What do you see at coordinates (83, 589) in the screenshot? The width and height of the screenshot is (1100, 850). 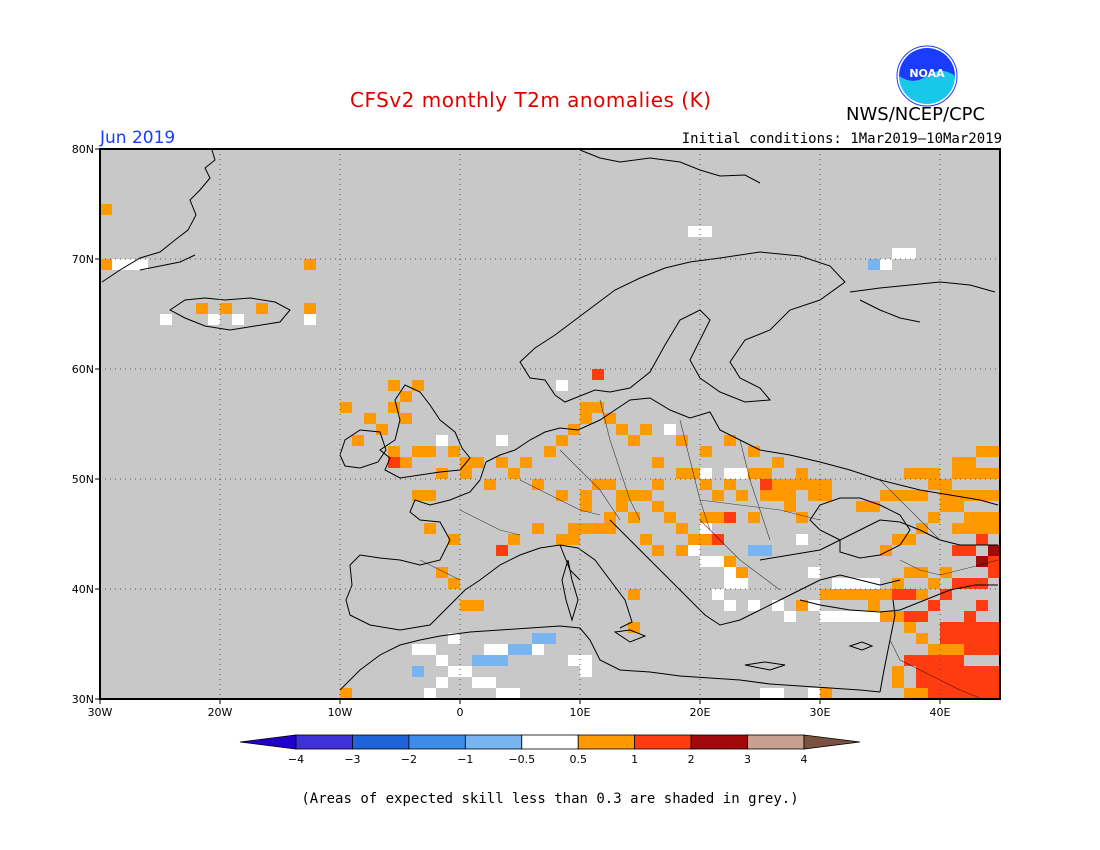 I see `lat-tick-label: 40N` at bounding box center [83, 589].